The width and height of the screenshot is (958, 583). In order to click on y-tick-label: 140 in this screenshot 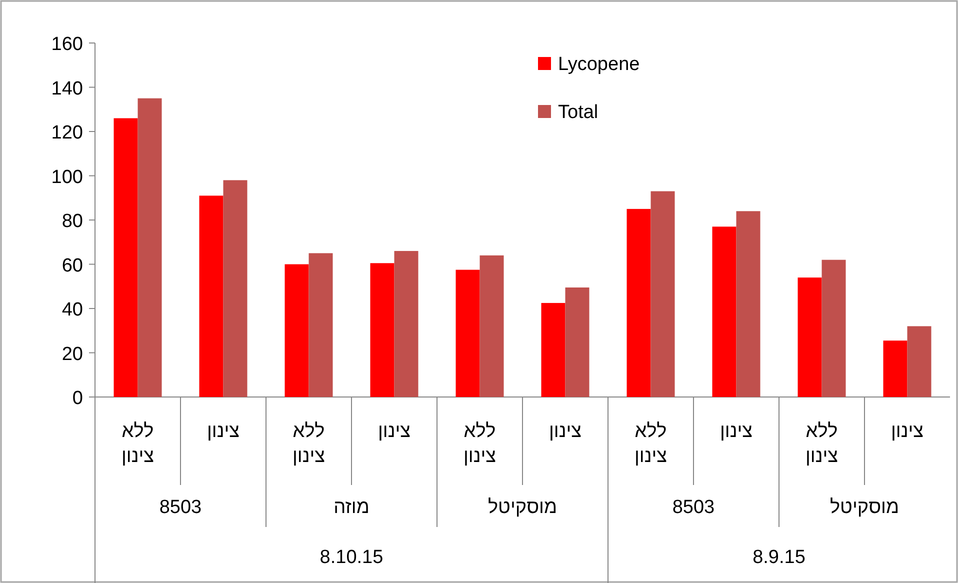, I will do `click(67, 89)`.